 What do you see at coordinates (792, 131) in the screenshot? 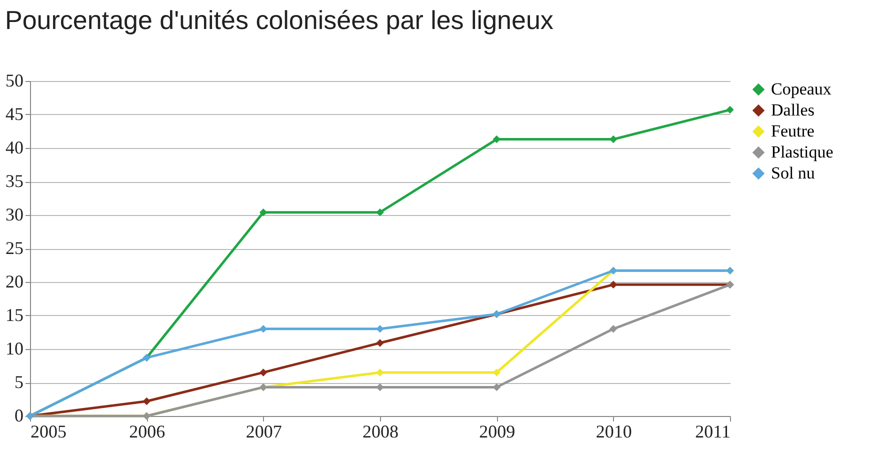
I see `legend-label: Feutre` at bounding box center [792, 131].